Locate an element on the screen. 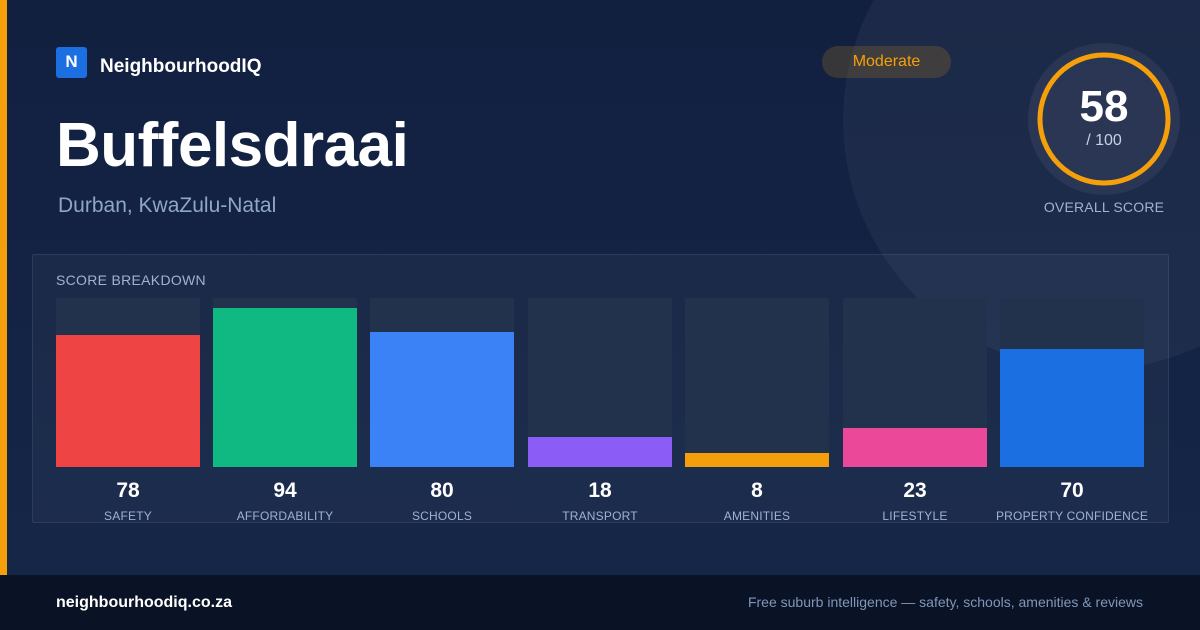 The height and width of the screenshot is (630, 1200). bar-label: SAFETY is located at coordinates (128, 516).